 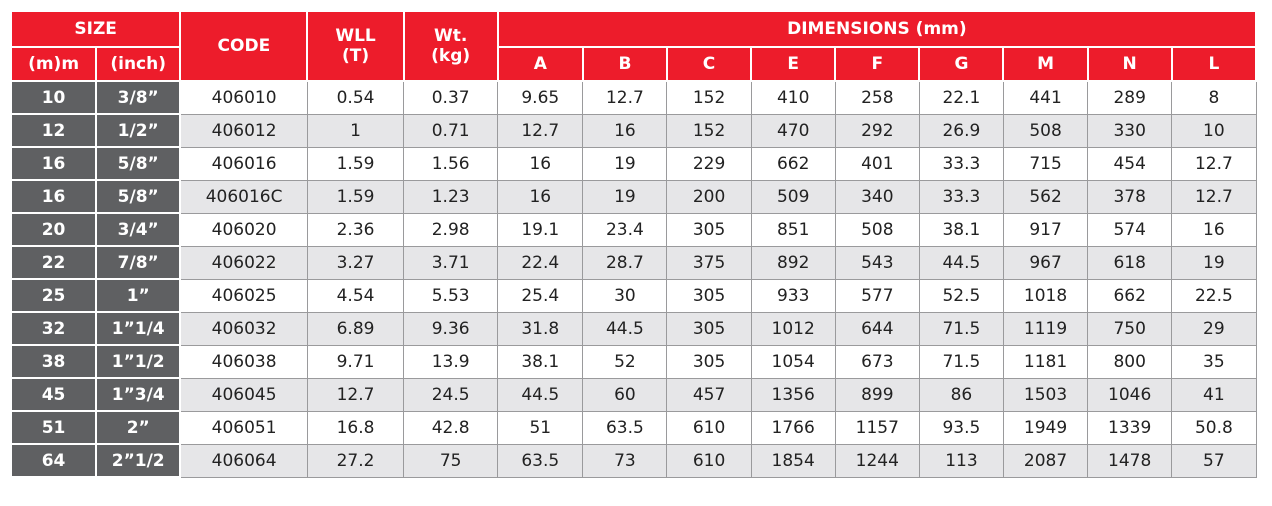 I want to click on dimension-g-cell: 93.5, so click(x=961, y=427).